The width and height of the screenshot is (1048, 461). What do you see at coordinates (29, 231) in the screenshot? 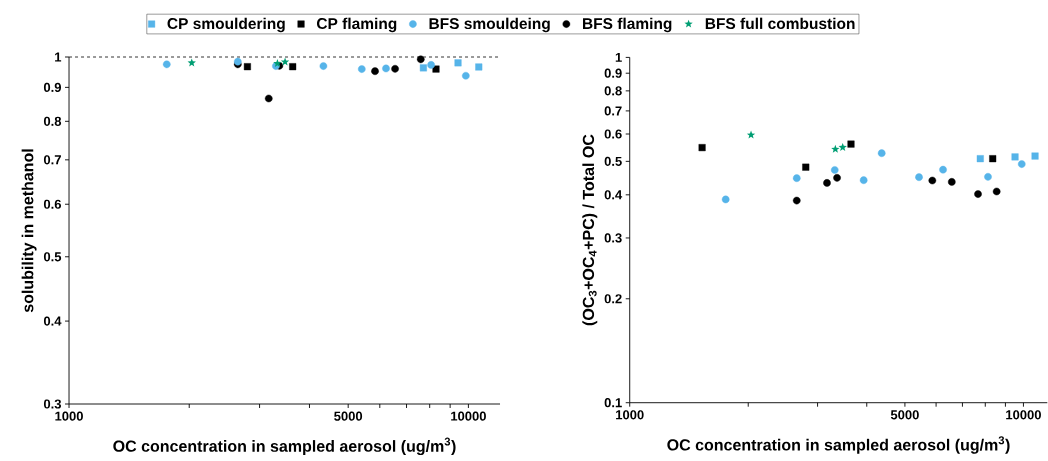
I see `y-axis-title: solubility in methanol` at bounding box center [29, 231].